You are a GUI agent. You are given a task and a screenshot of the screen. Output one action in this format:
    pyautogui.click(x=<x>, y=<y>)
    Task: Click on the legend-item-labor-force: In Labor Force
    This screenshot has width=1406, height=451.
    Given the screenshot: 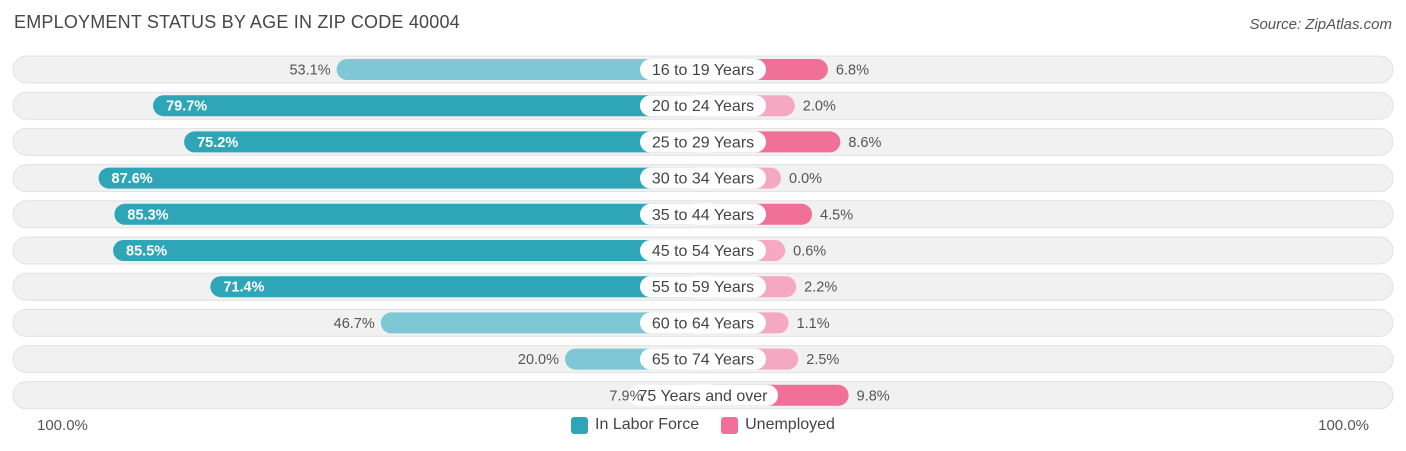 What is the action you would take?
    pyautogui.click(x=635, y=425)
    